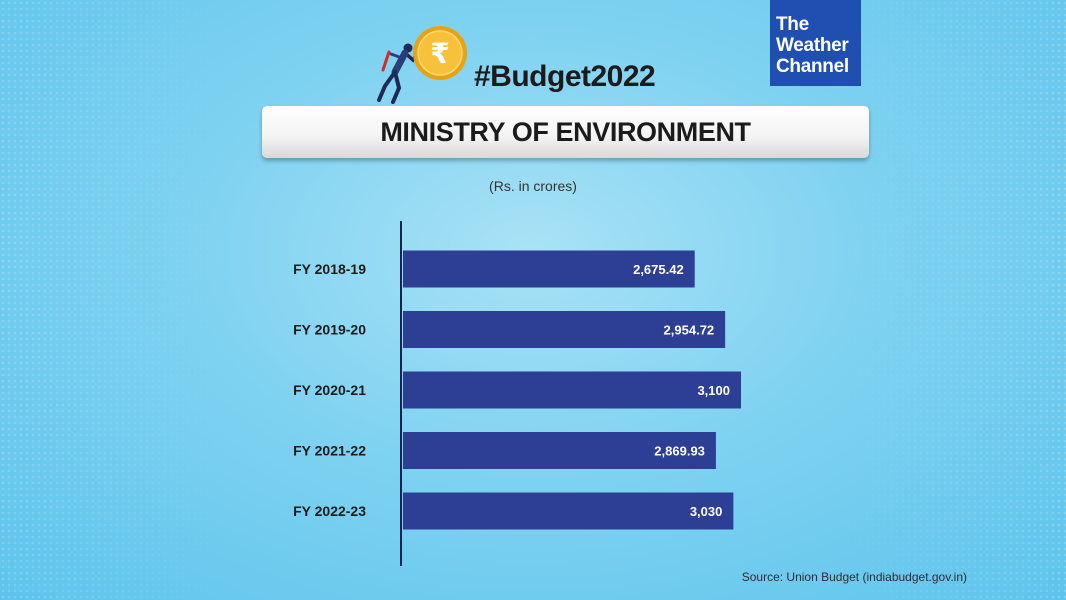 Image resolution: width=1066 pixels, height=600 pixels. Describe the element at coordinates (329, 451) in the screenshot. I see `category-label-3: FY 2021-22` at that location.